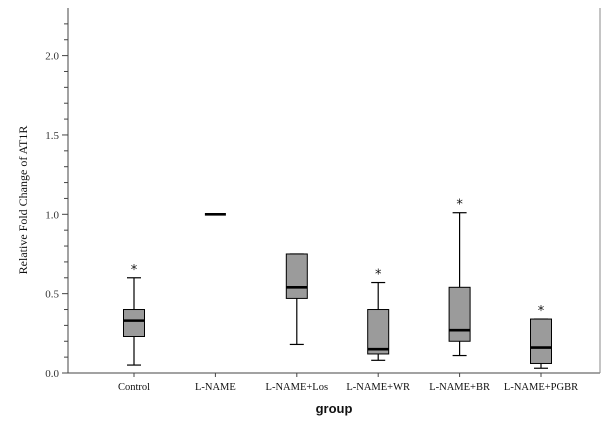 Image resolution: width=610 pixels, height=431 pixels. What do you see at coordinates (134, 387) in the screenshot?
I see `x-tick-label: Control` at bounding box center [134, 387].